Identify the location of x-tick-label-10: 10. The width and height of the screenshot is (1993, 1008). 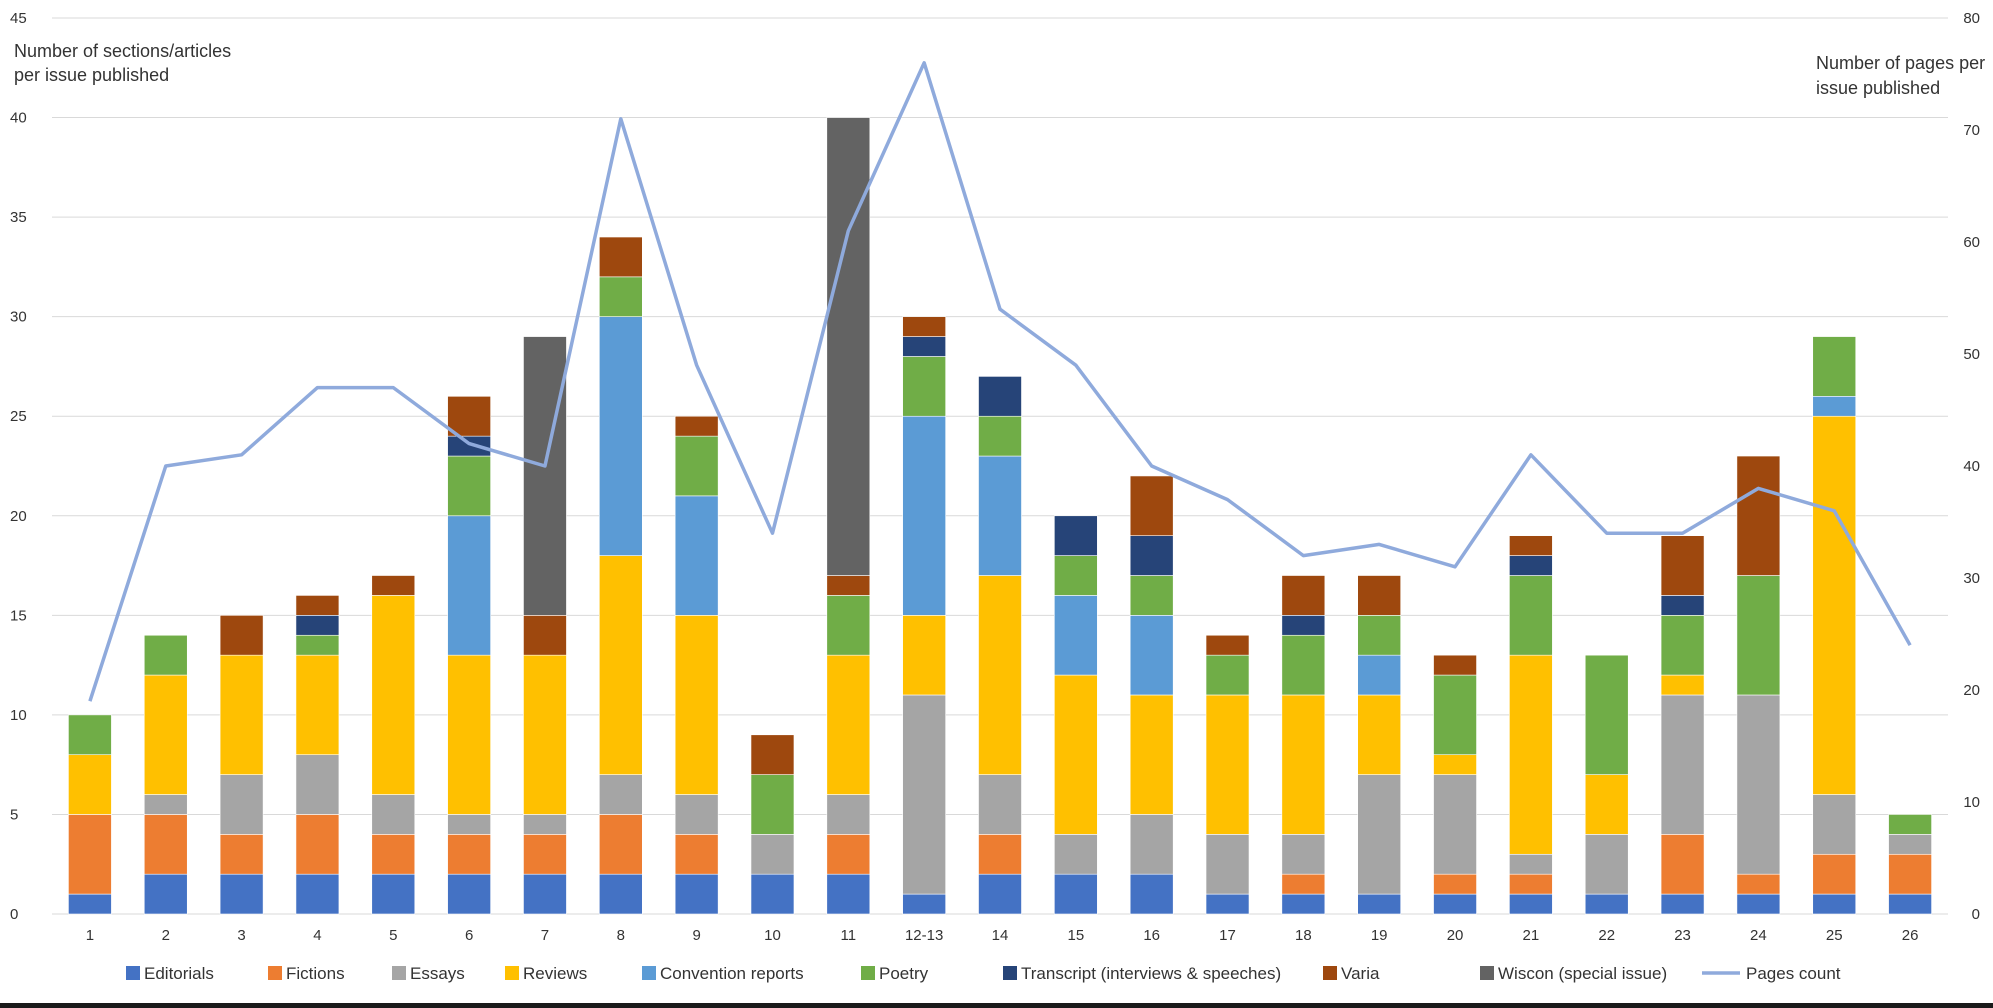
(772, 935).